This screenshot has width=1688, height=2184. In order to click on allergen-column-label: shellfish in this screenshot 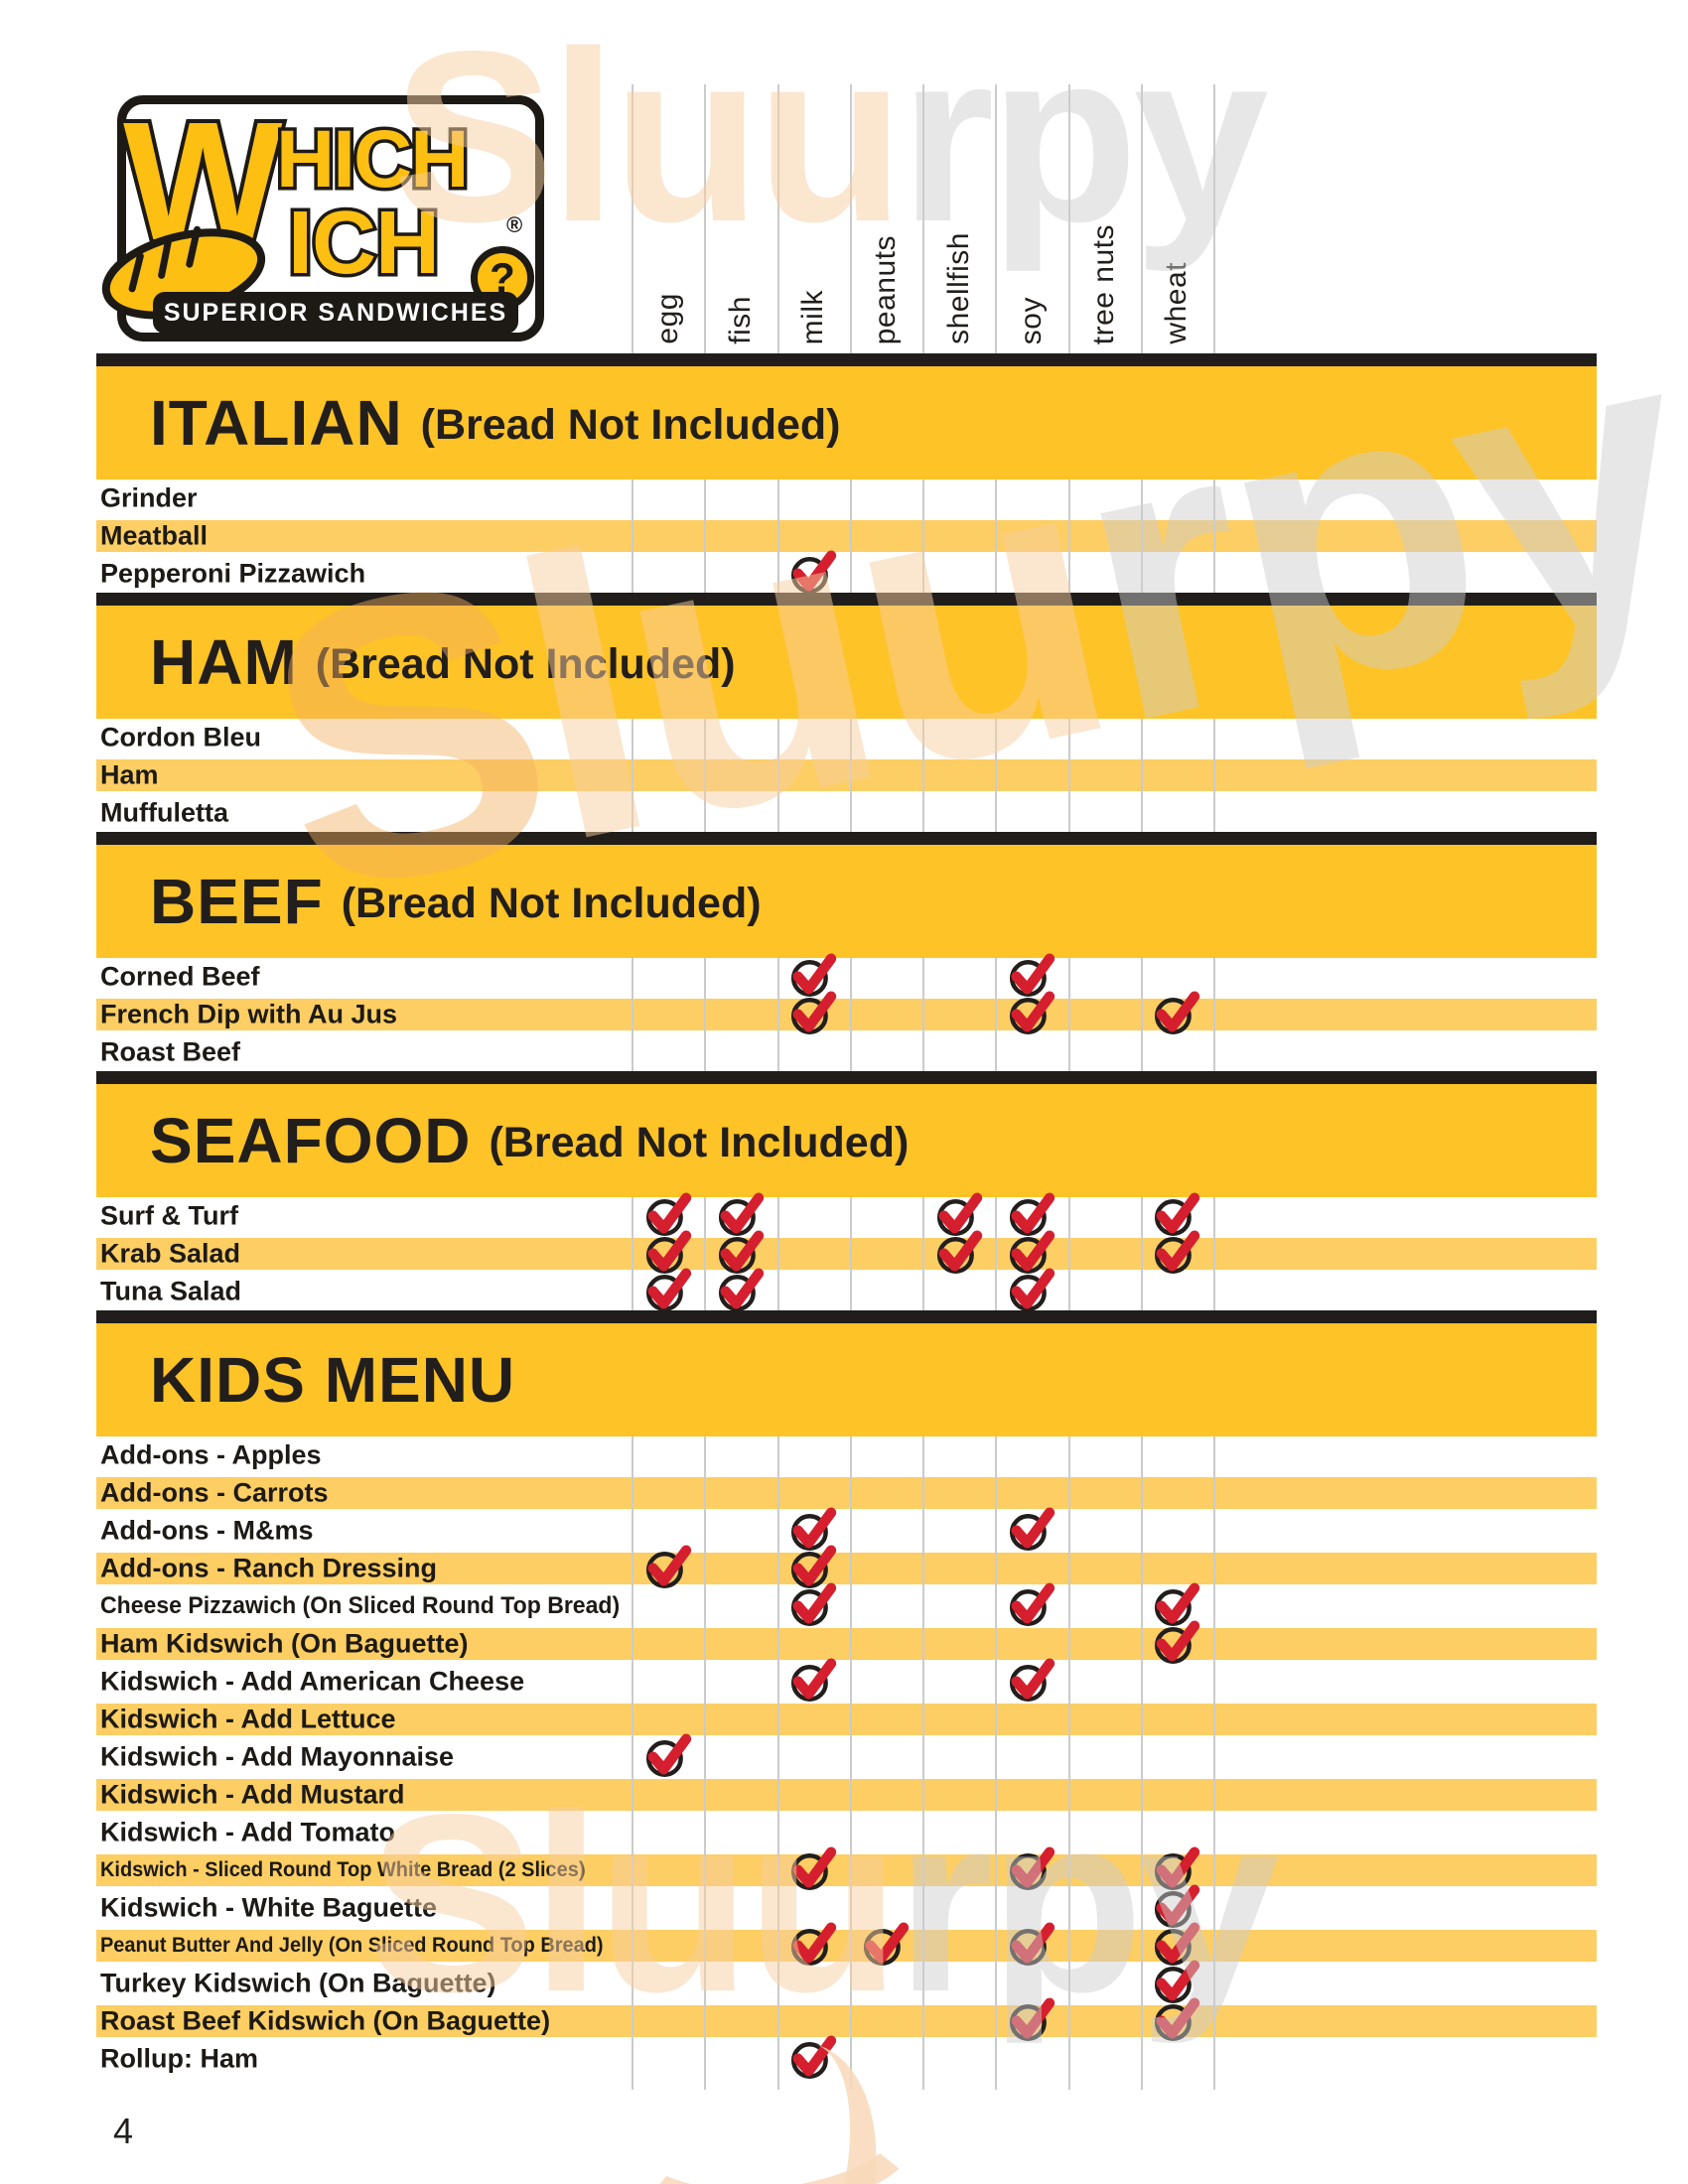, I will do `click(958, 288)`.